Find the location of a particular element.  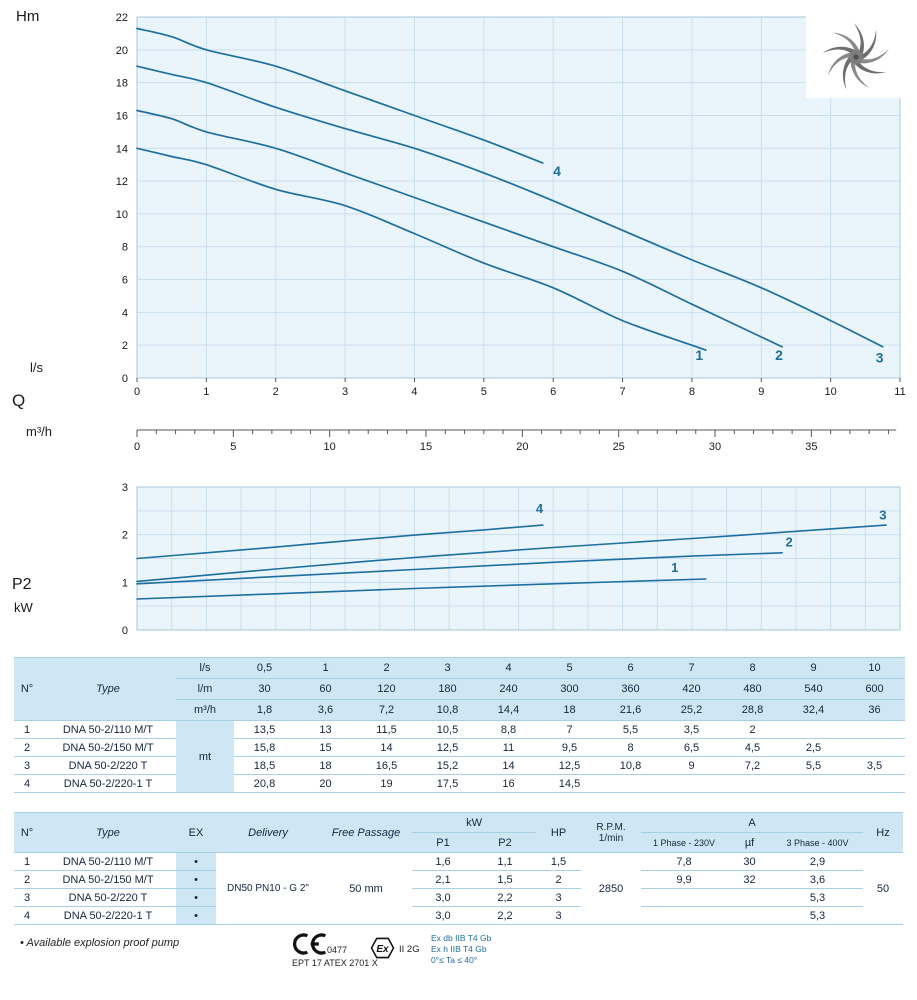

head-value: 8,8 is located at coordinates (508, 729).